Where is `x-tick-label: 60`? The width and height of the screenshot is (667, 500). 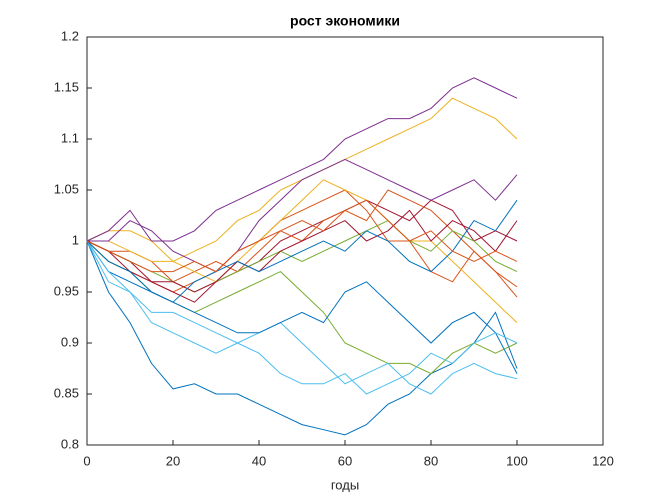
x-tick-label: 60 is located at coordinates (345, 460).